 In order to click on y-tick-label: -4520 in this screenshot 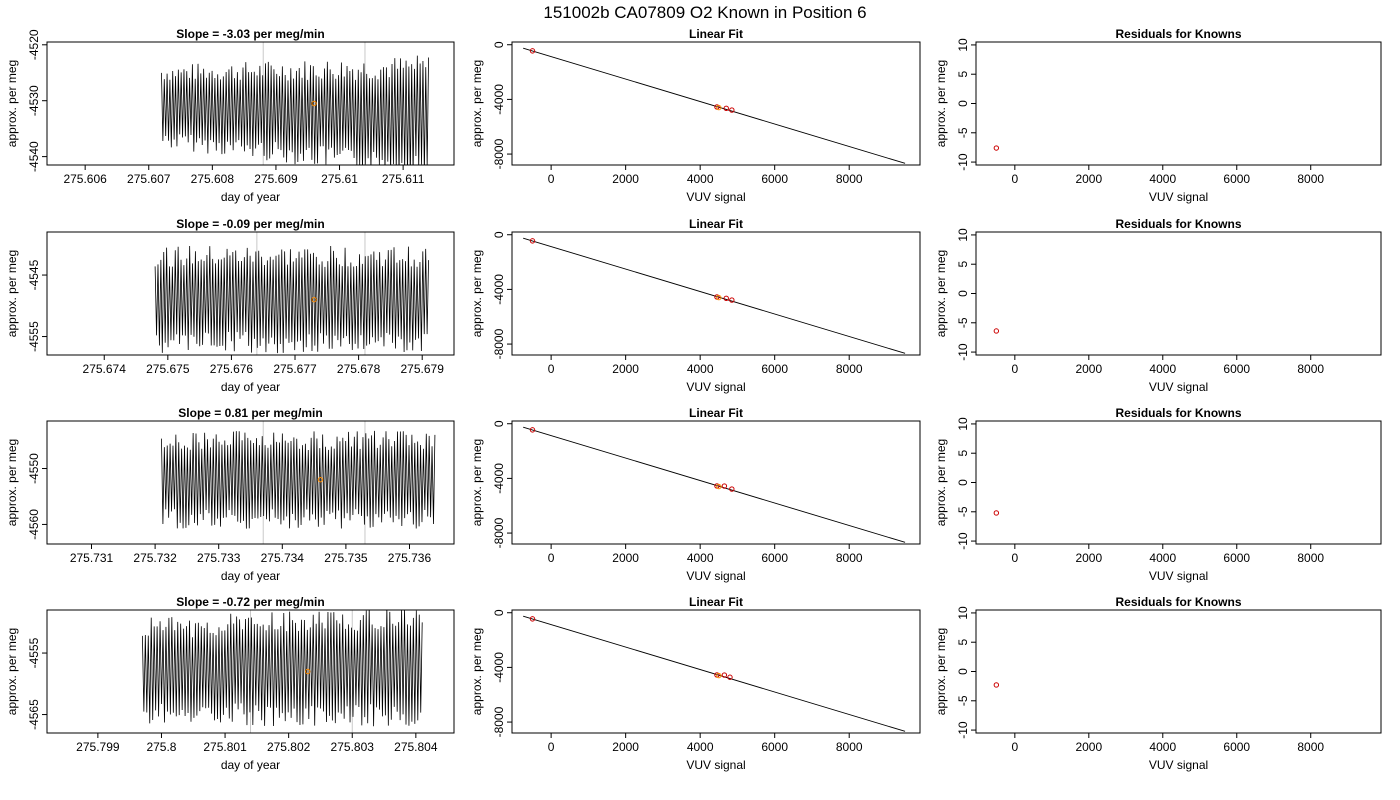, I will do `click(34, 44)`.